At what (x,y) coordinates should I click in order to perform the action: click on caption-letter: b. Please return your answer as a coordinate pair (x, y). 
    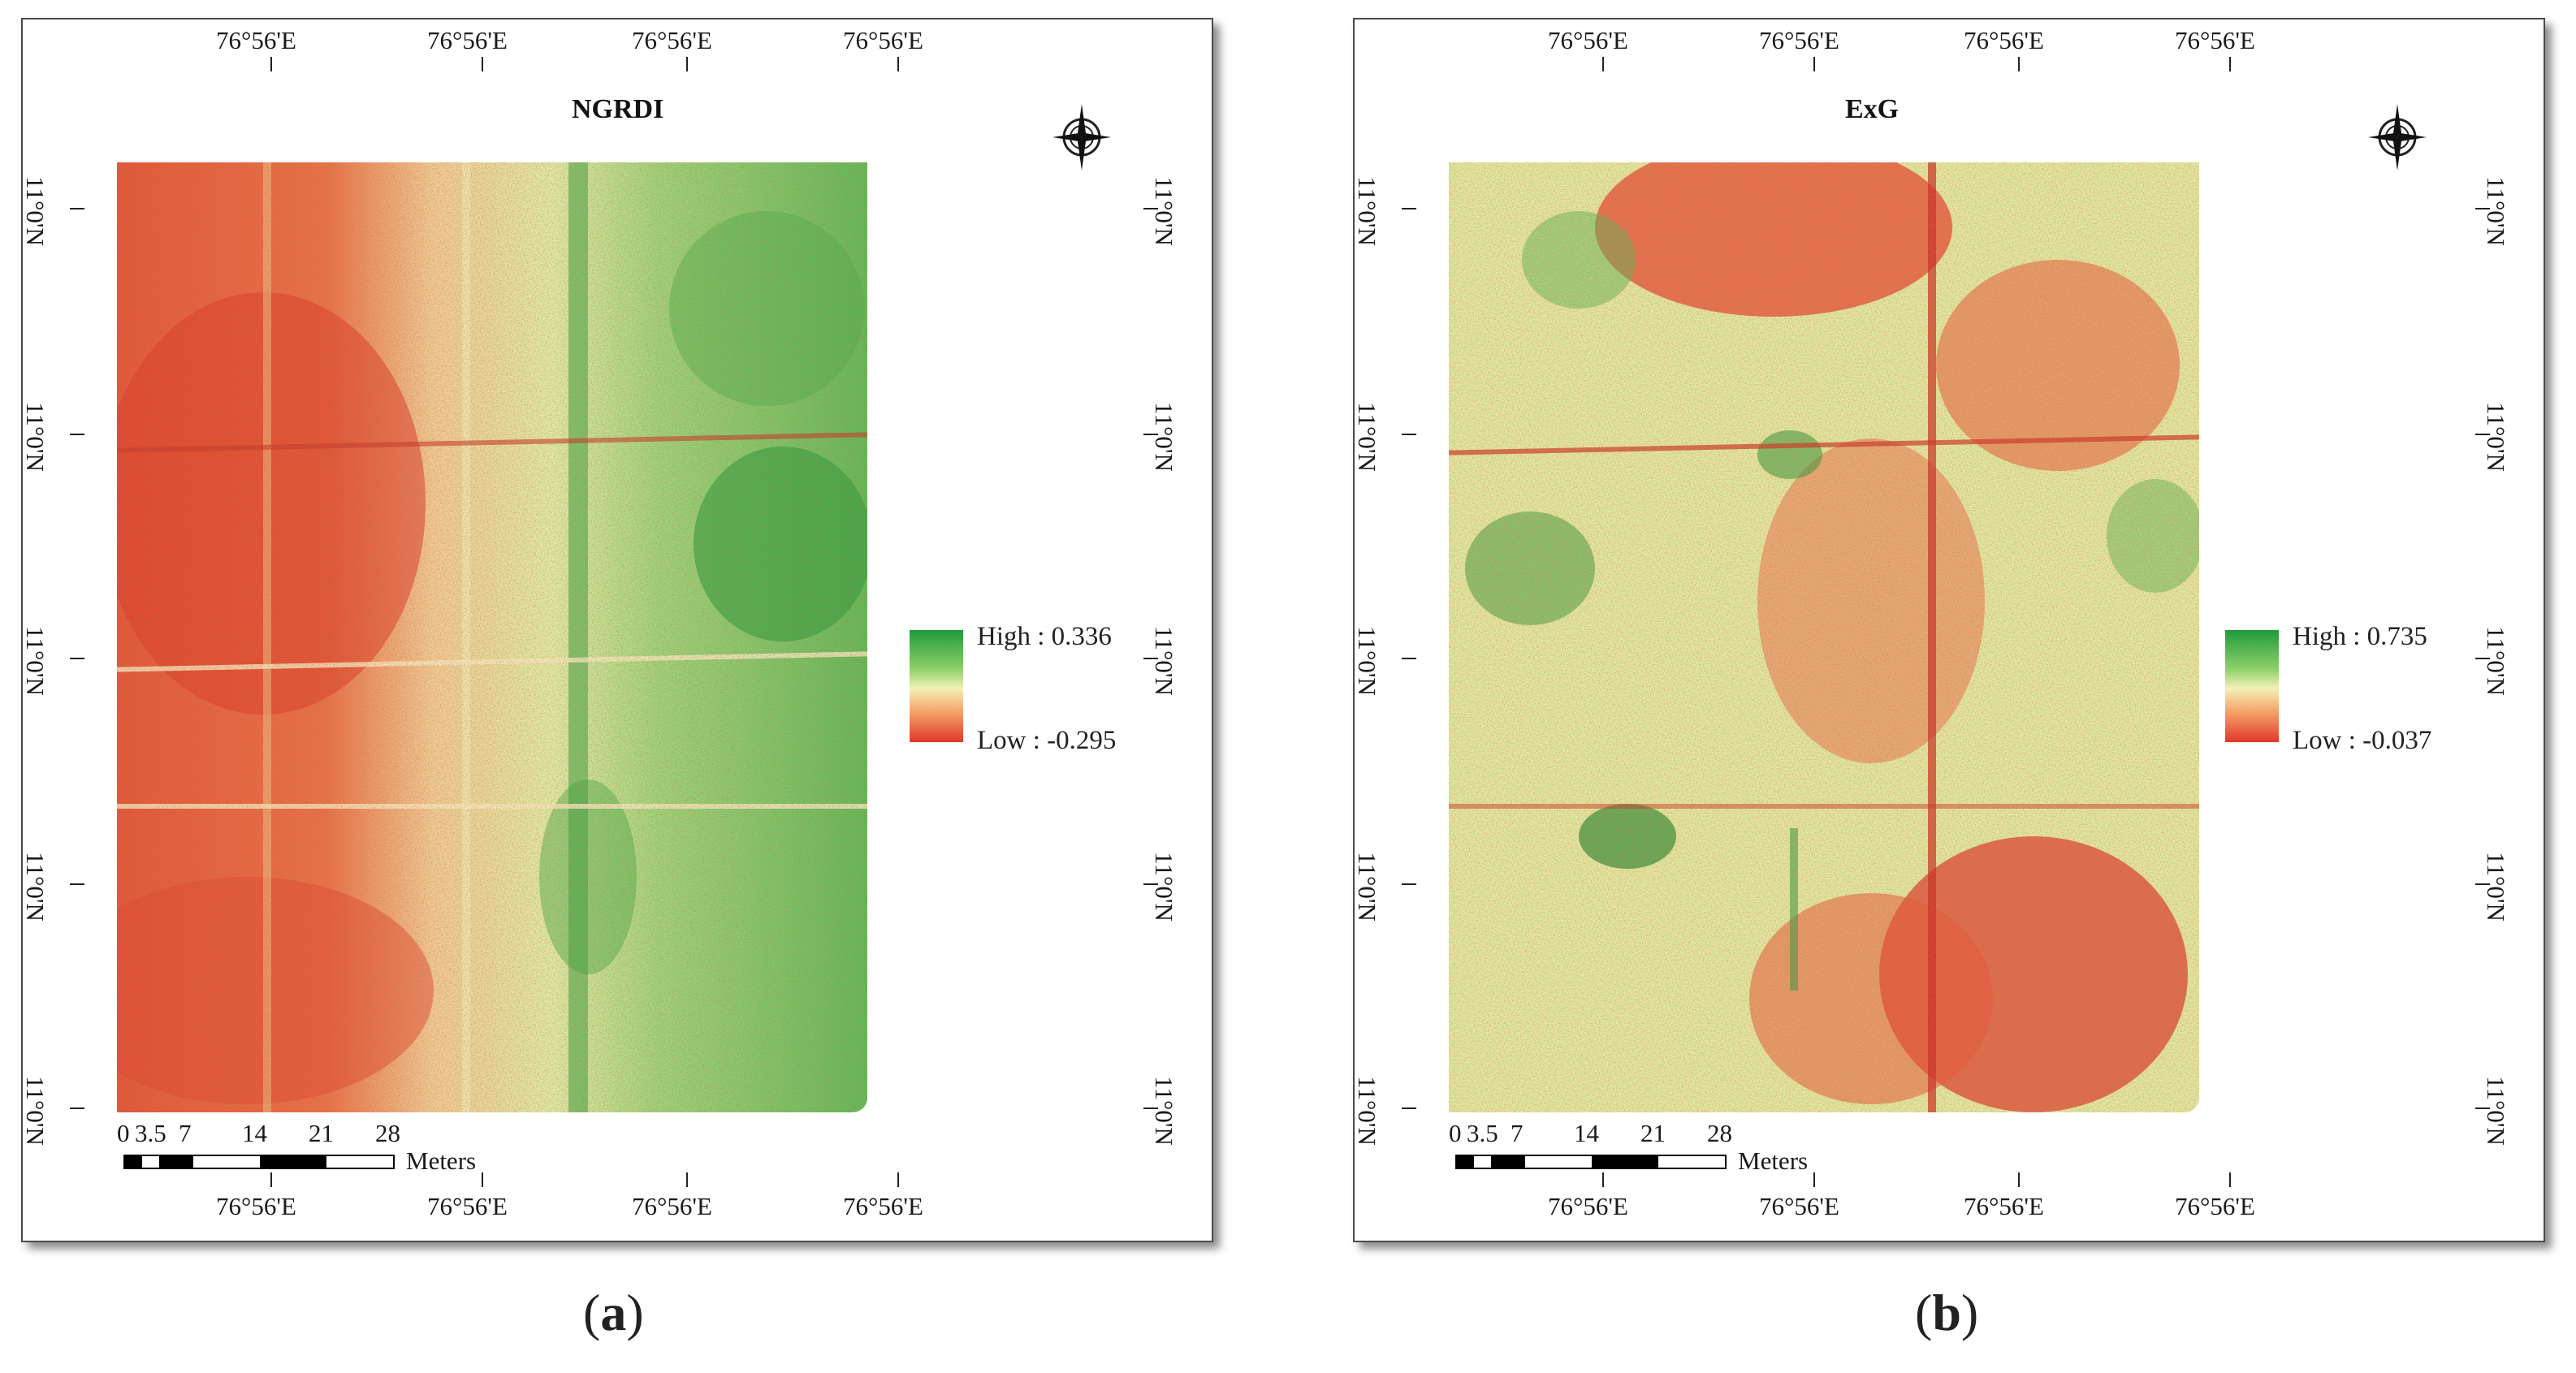
    Looking at the image, I should click on (1947, 1312).